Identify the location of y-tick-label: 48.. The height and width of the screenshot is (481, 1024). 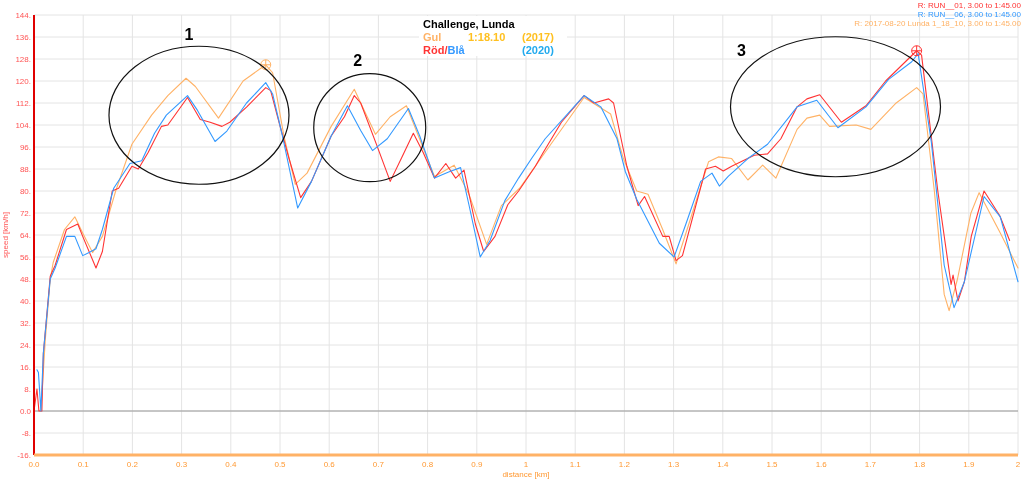
(25, 279).